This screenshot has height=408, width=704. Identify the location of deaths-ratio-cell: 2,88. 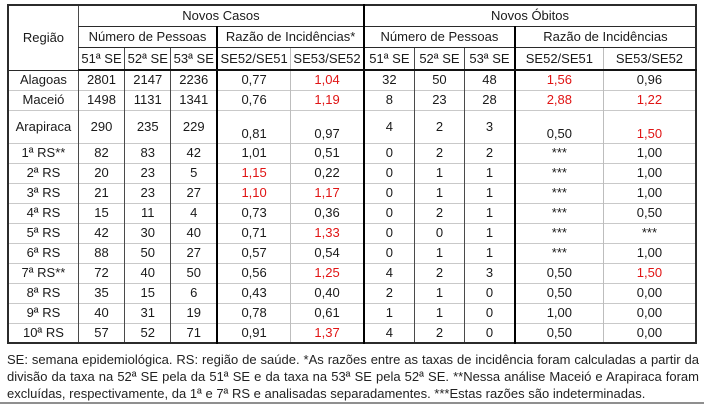
(558, 99).